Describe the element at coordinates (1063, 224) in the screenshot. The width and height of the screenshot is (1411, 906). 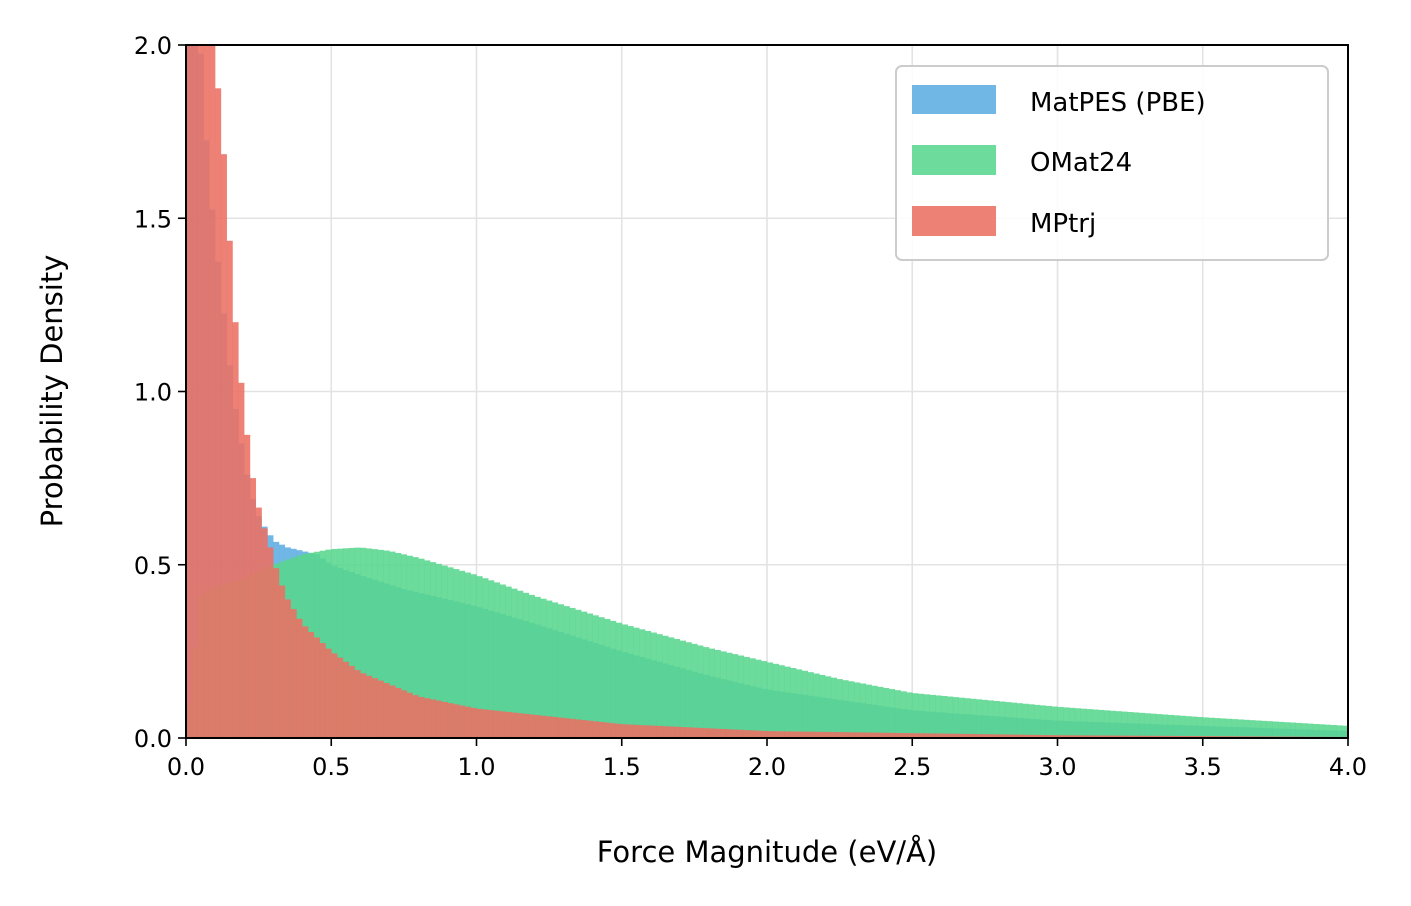
I see `legend-label-mptrj: MPtrj` at that location.